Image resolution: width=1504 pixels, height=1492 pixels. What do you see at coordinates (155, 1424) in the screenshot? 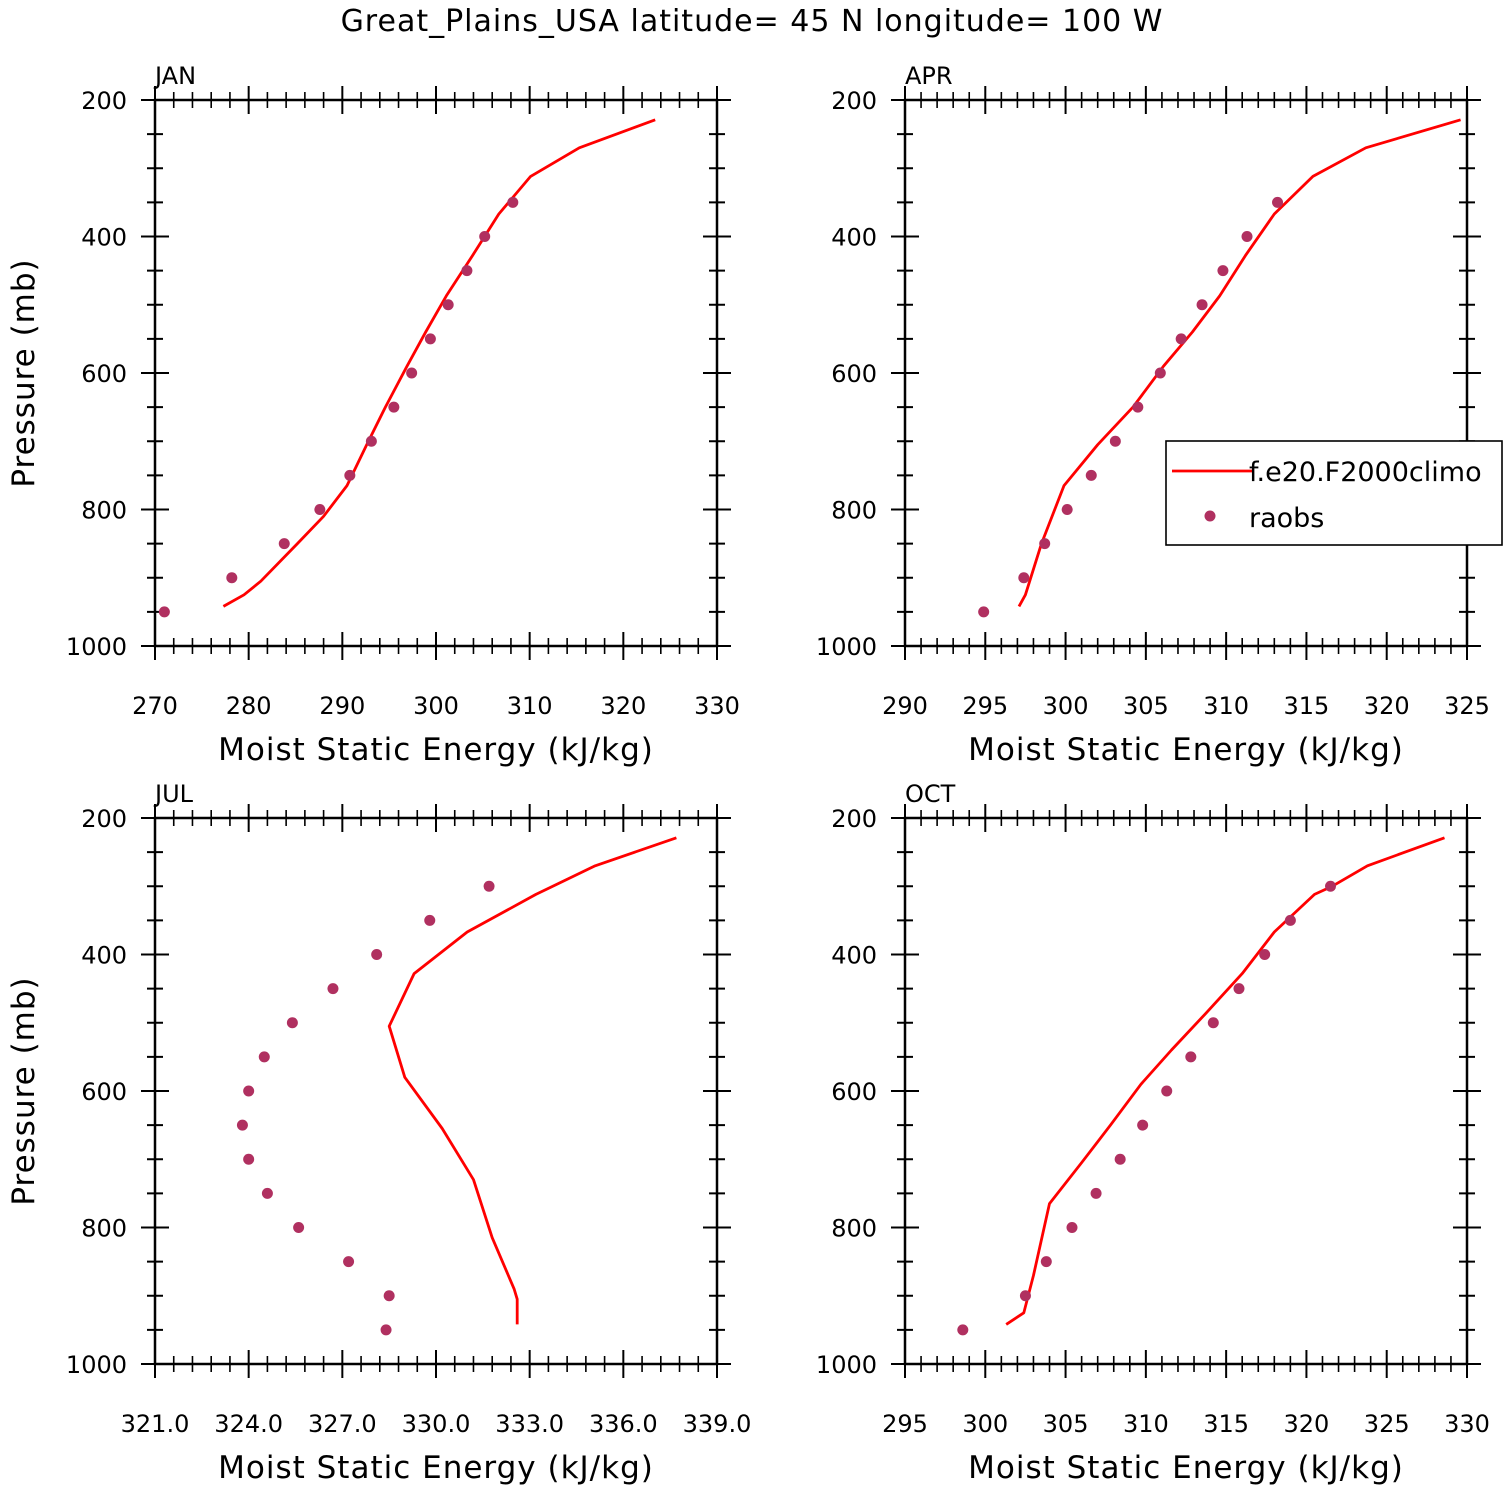
I see `x-tick-label: 321.0` at bounding box center [155, 1424].